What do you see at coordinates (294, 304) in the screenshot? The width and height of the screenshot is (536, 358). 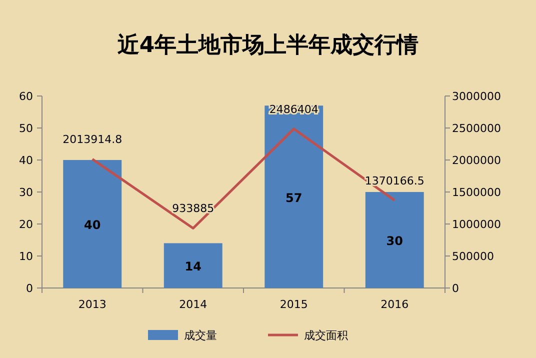 I see `x-tick-label: 2015` at bounding box center [294, 304].